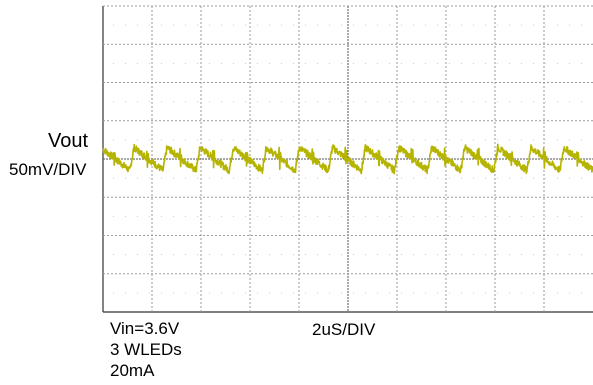 The width and height of the screenshot is (593, 385). I want to click on channel-scale-label: 50mV/DIV, so click(48, 169).